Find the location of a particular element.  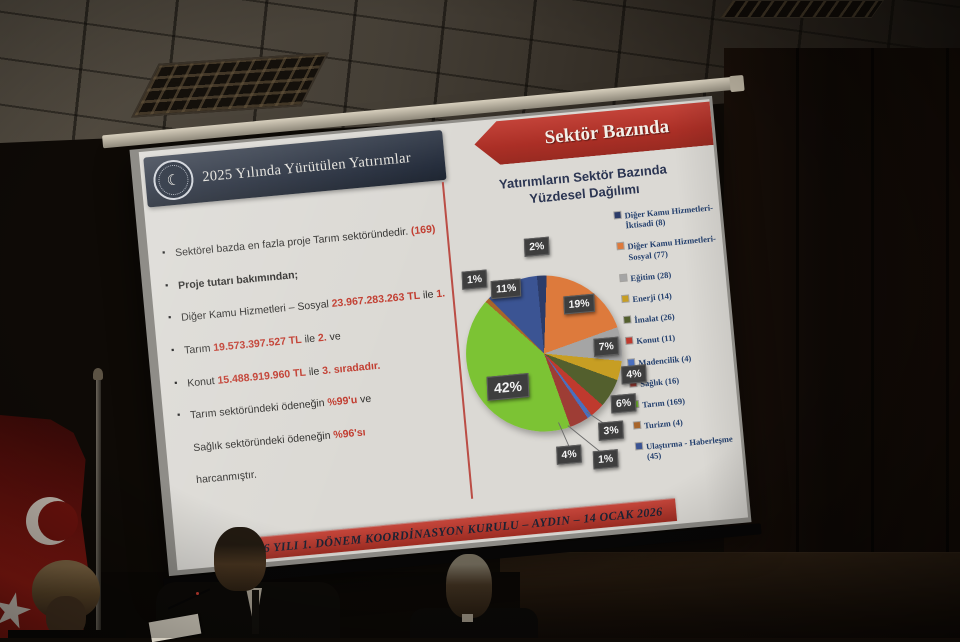

bullet-line: Sağlık sektöründeki ödeneğin %96'sı is located at coordinates (279, 440).